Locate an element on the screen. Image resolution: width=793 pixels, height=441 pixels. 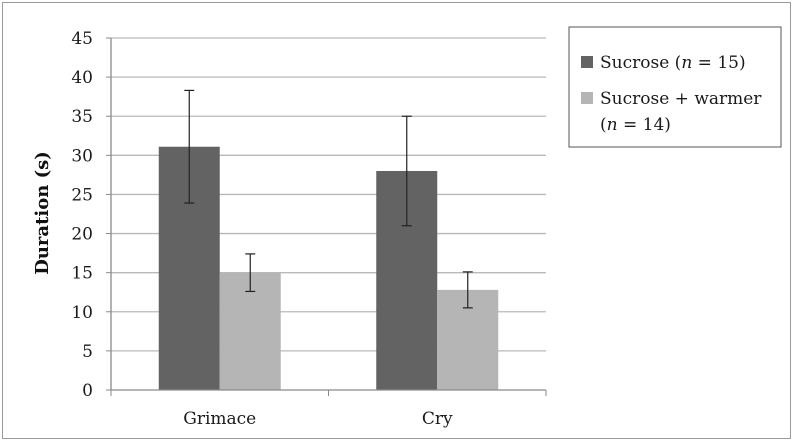
y-axis-label: Duration (s) is located at coordinates (42, 213).